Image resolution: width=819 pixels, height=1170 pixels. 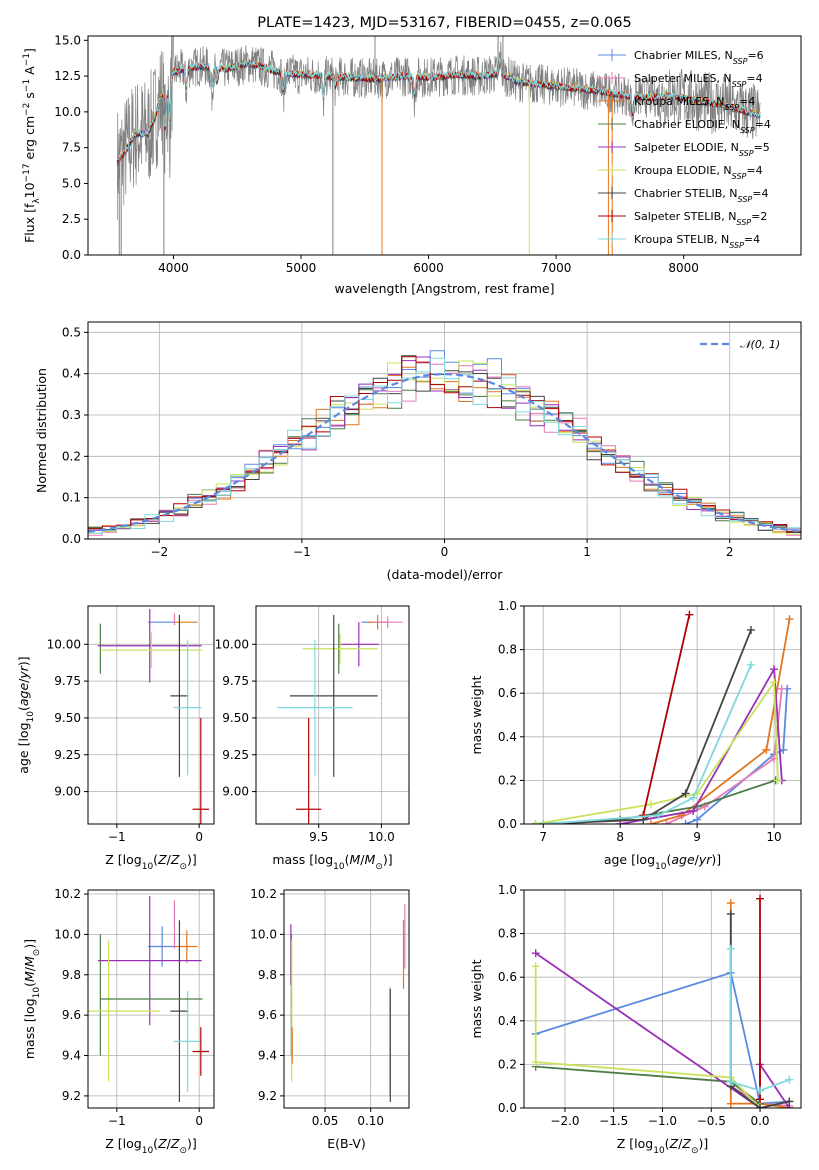 What do you see at coordinates (235, 718) in the screenshot?
I see `y-tick-label: 9.50` at bounding box center [235, 718].